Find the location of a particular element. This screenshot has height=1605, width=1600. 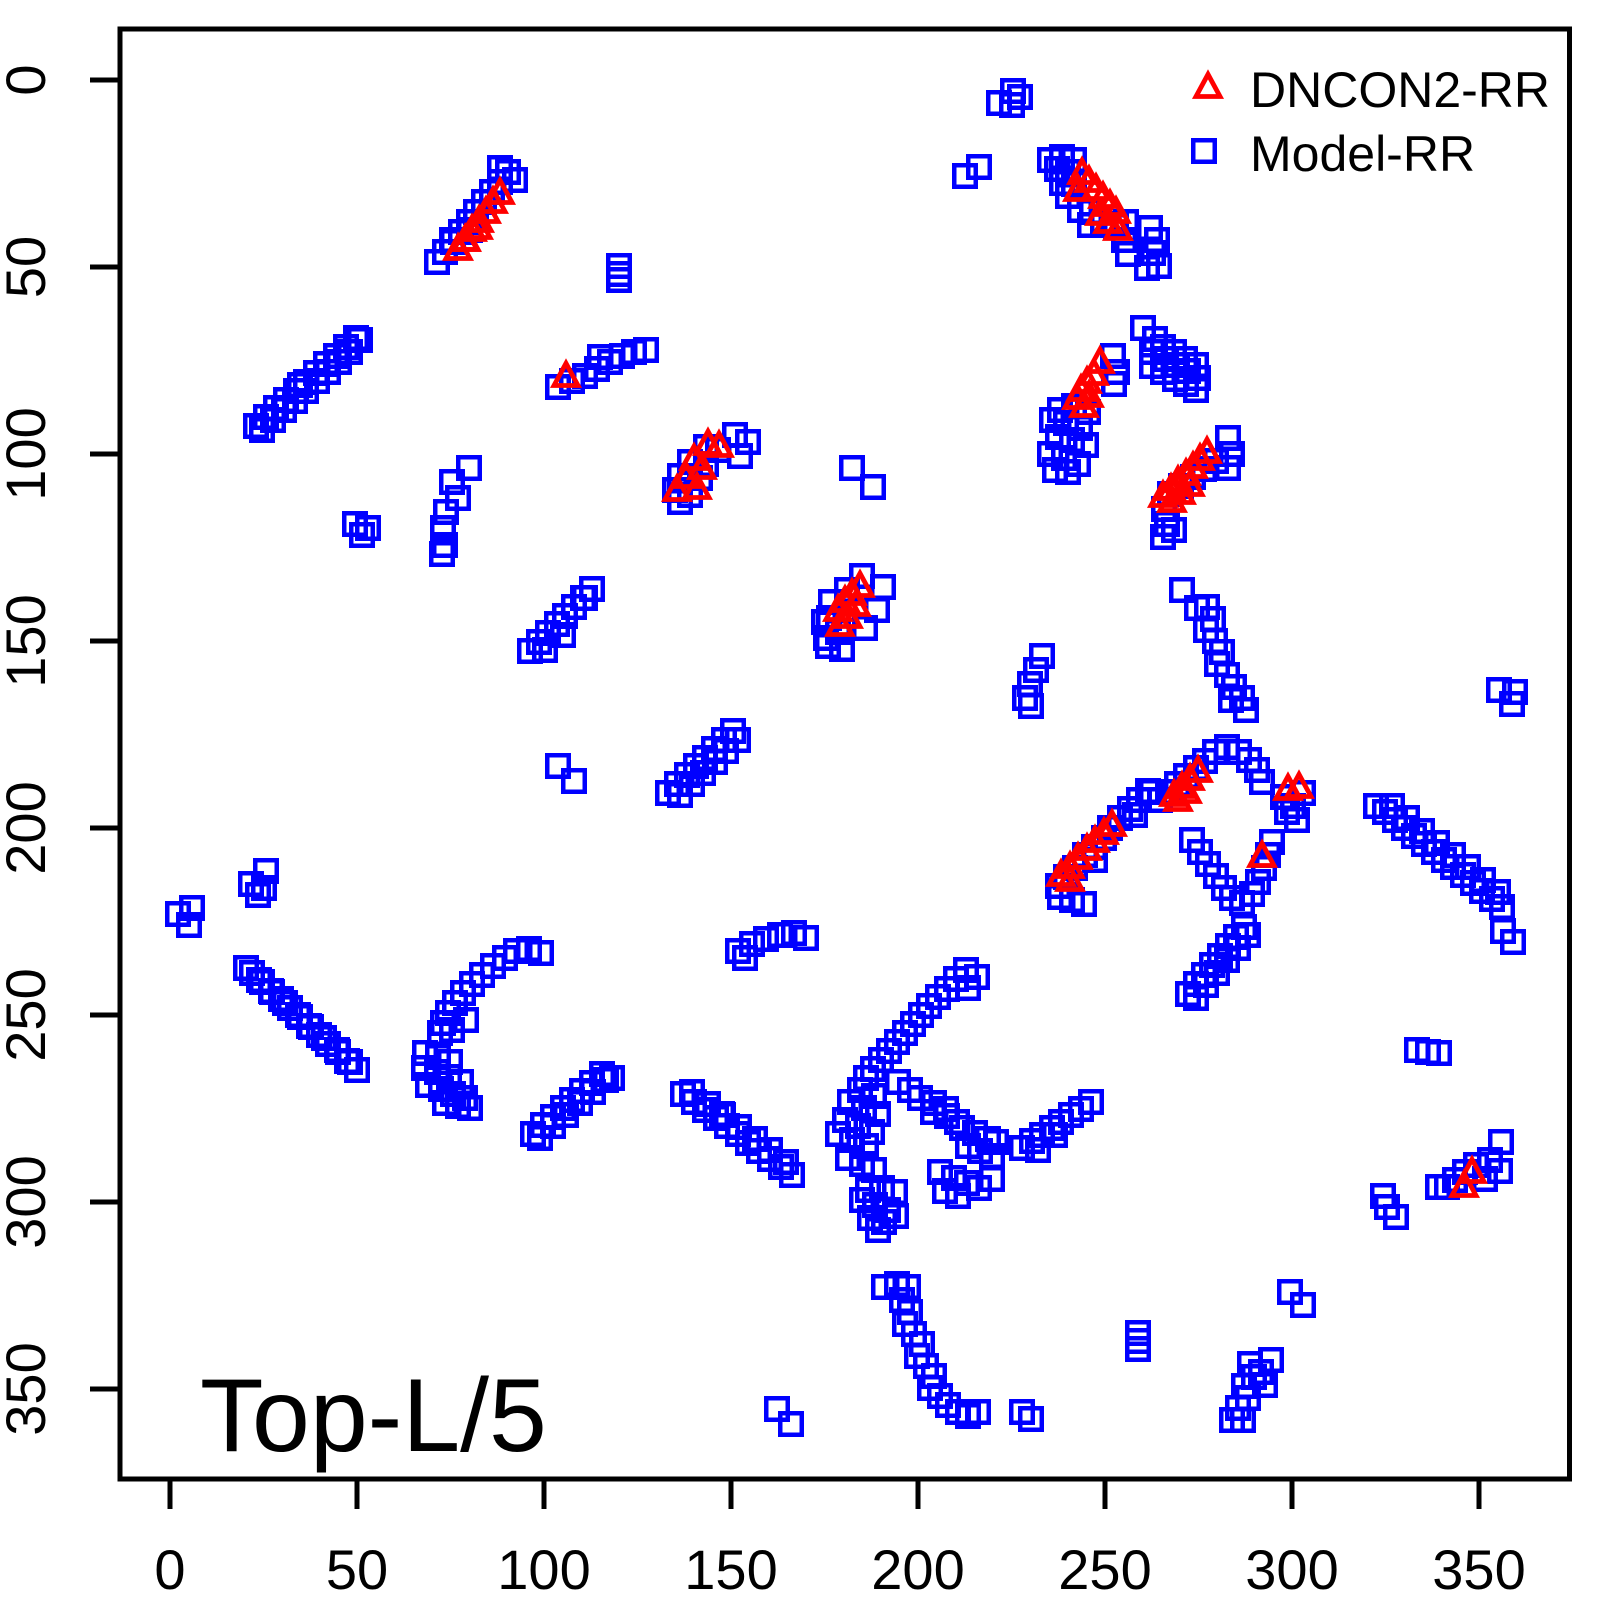

svg-text: Model-RR is located at coordinates (1362, 154).